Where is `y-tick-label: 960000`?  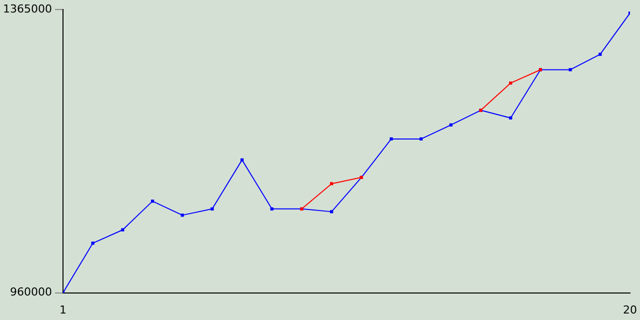
y-tick-label: 960000 is located at coordinates (31, 292).